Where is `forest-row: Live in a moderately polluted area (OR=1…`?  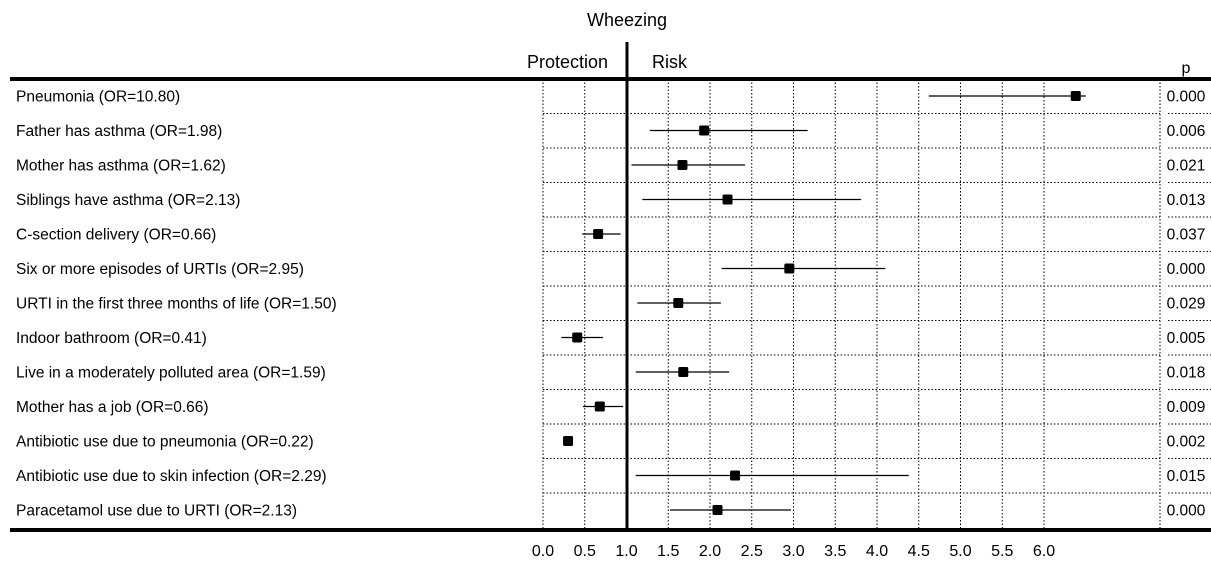 forest-row: Live in a moderately polluted area (OR=1… is located at coordinates (610, 373).